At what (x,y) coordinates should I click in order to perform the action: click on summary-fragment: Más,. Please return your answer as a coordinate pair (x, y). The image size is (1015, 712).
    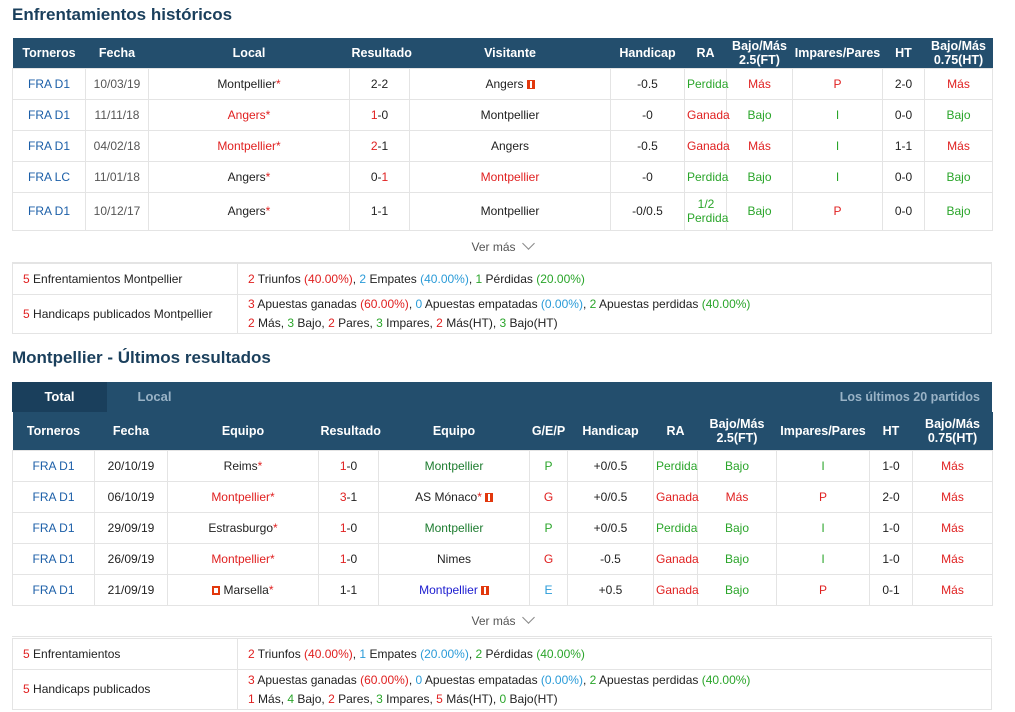
    Looking at the image, I should click on (271, 323).